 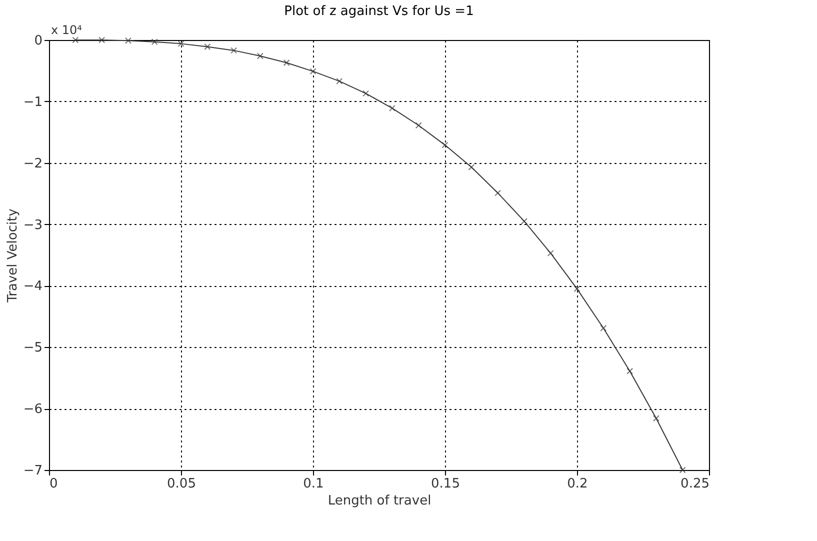 I want to click on x-tick-label: 0.15, so click(x=445, y=484).